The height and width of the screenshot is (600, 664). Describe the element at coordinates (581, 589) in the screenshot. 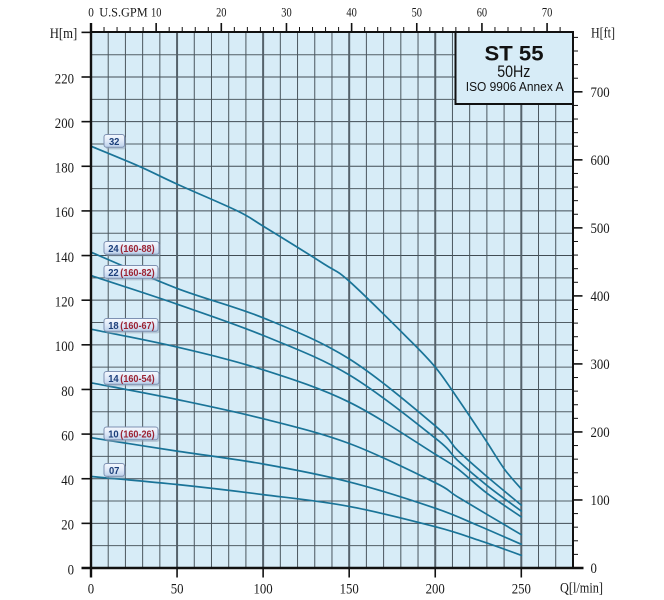

I see `svg-text: Q[l/min]` at that location.